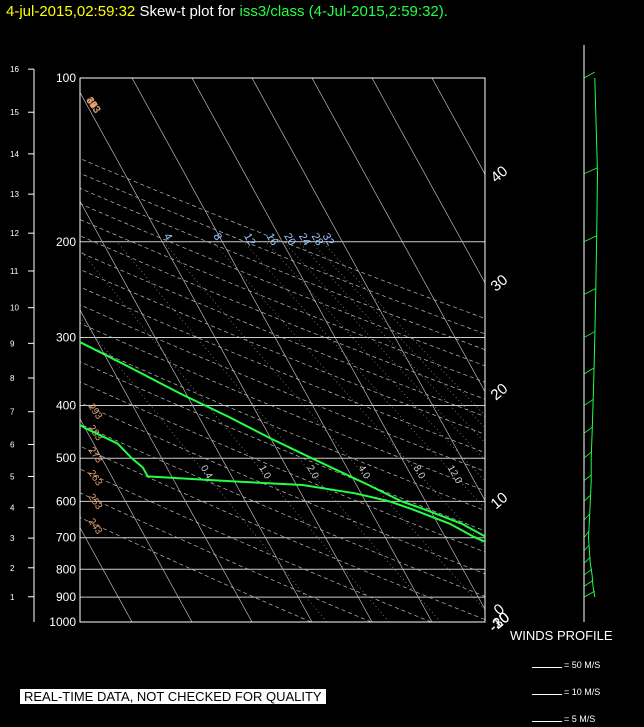  I want to click on height-tick-label: 13, so click(14, 194).